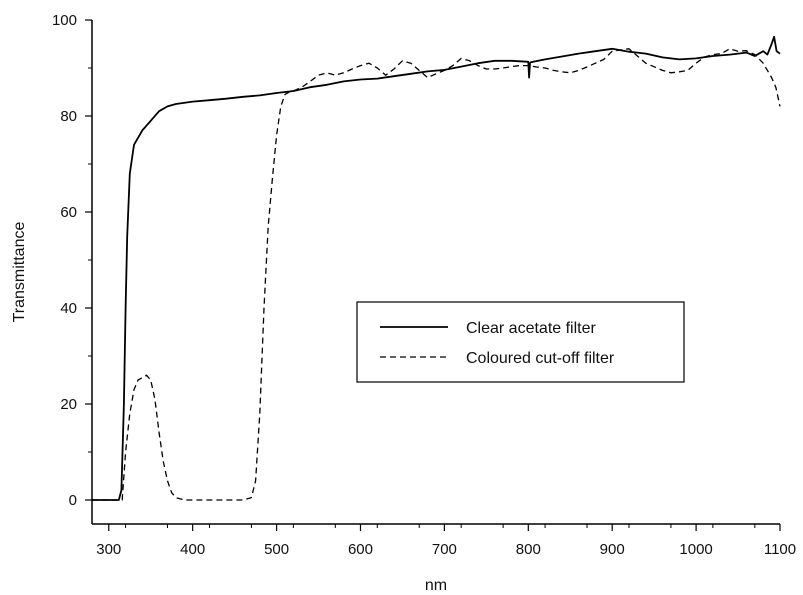 The image size is (803, 595). I want to click on x-tick-label-300: 300, so click(108, 549).